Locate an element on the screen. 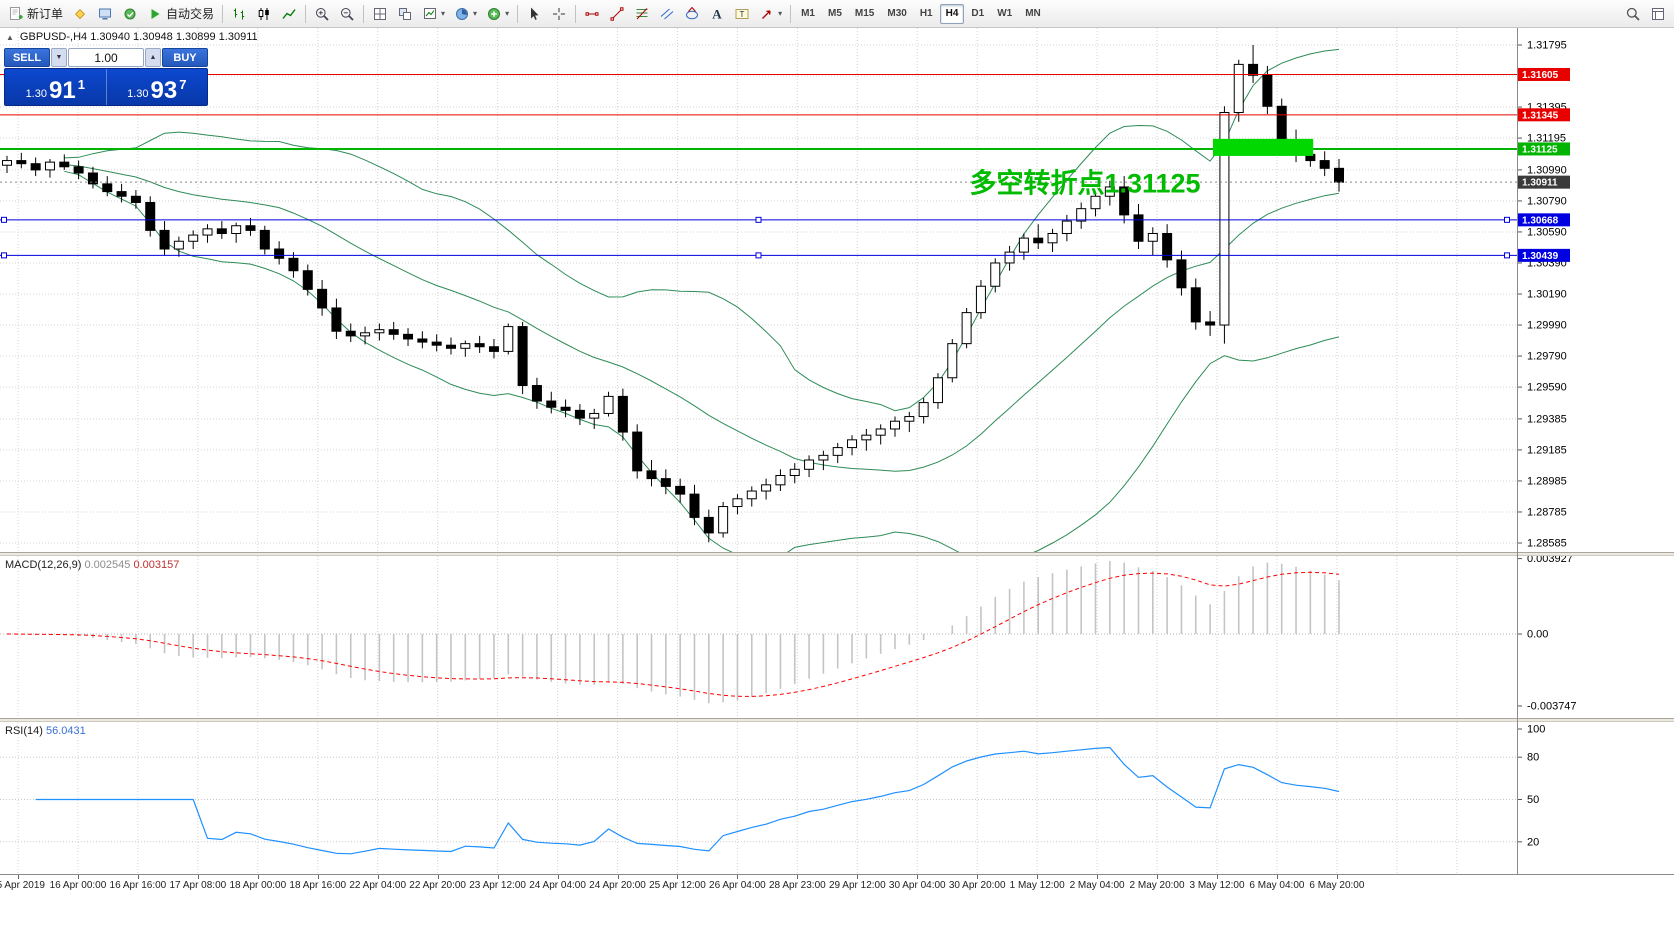 The height and width of the screenshot is (948, 1674). time-label: 30 Apr 20:00 is located at coordinates (977, 885).